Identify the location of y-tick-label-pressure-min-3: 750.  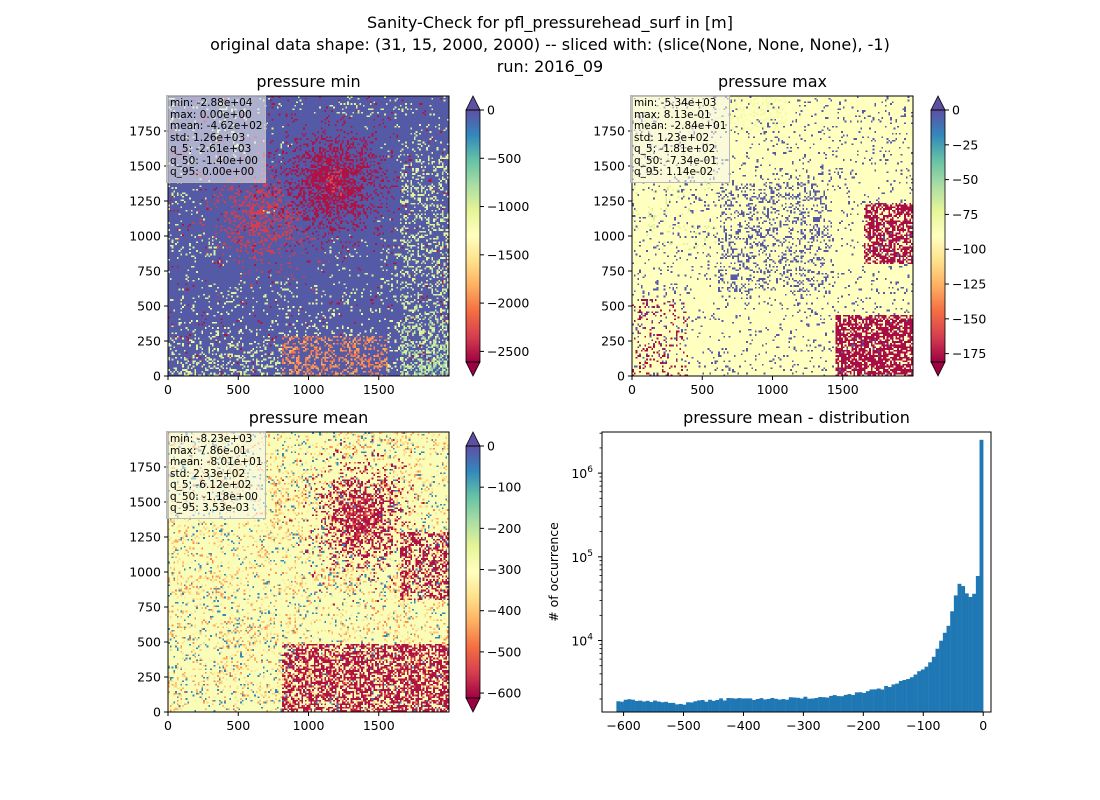
(149, 271).